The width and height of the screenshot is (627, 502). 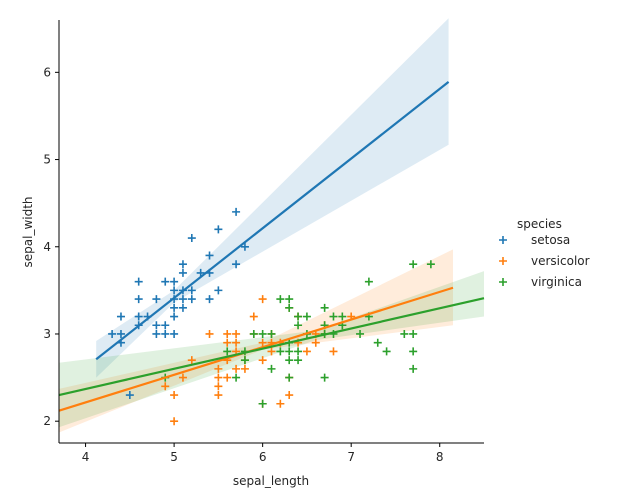 I want to click on x-tick-label: 8, so click(x=440, y=457).